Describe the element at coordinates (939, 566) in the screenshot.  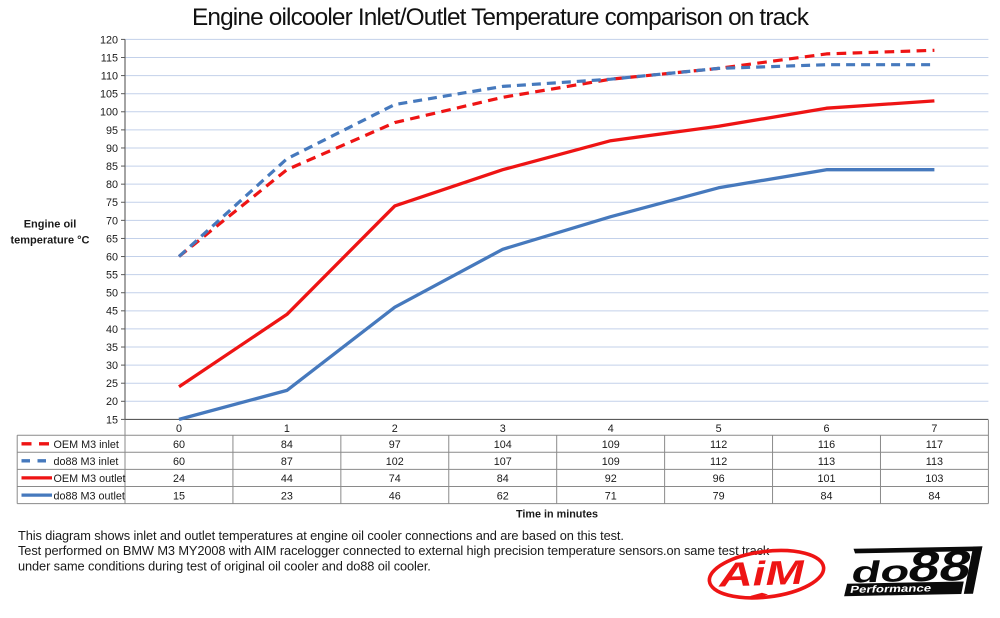
I see `svg-text: 88` at that location.